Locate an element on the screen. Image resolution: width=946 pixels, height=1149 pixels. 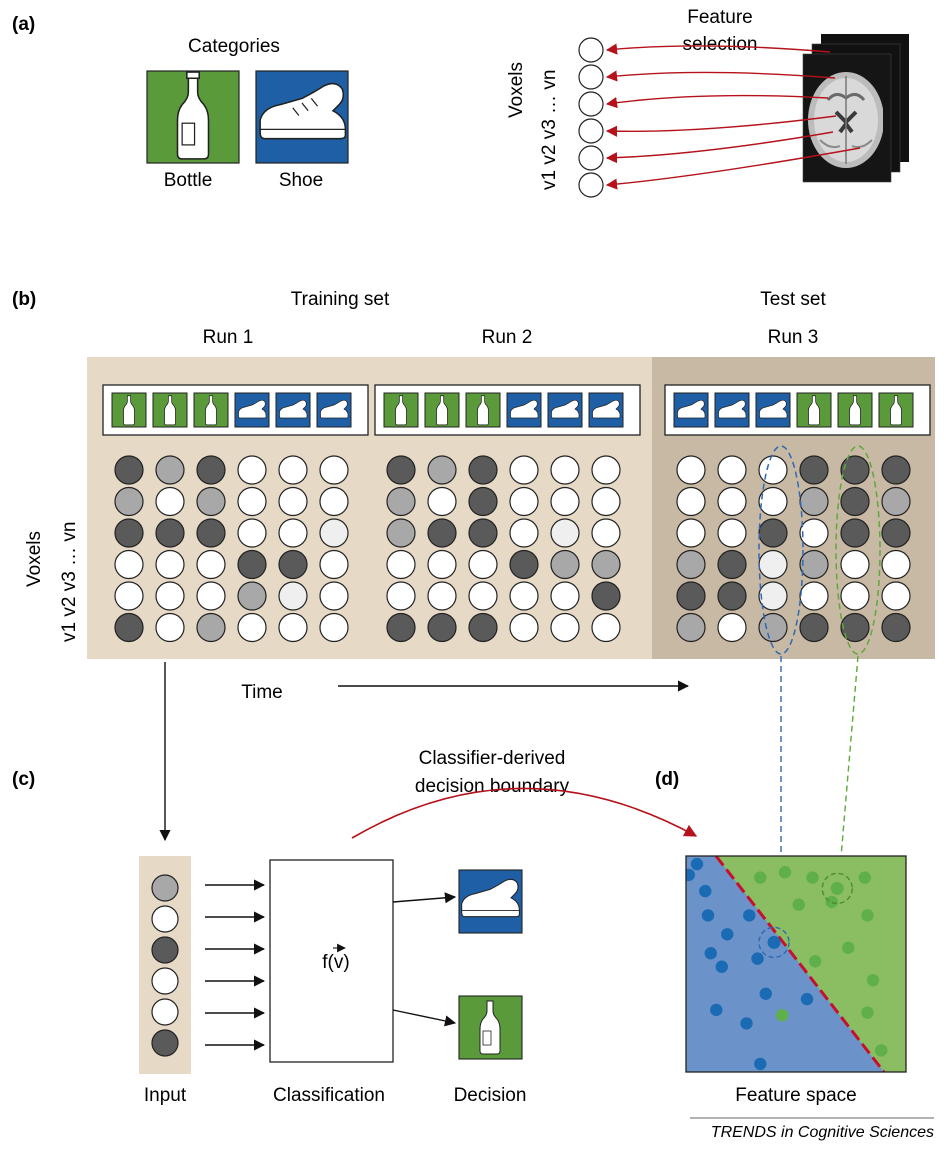
shoe-category-tile is located at coordinates (302, 117).